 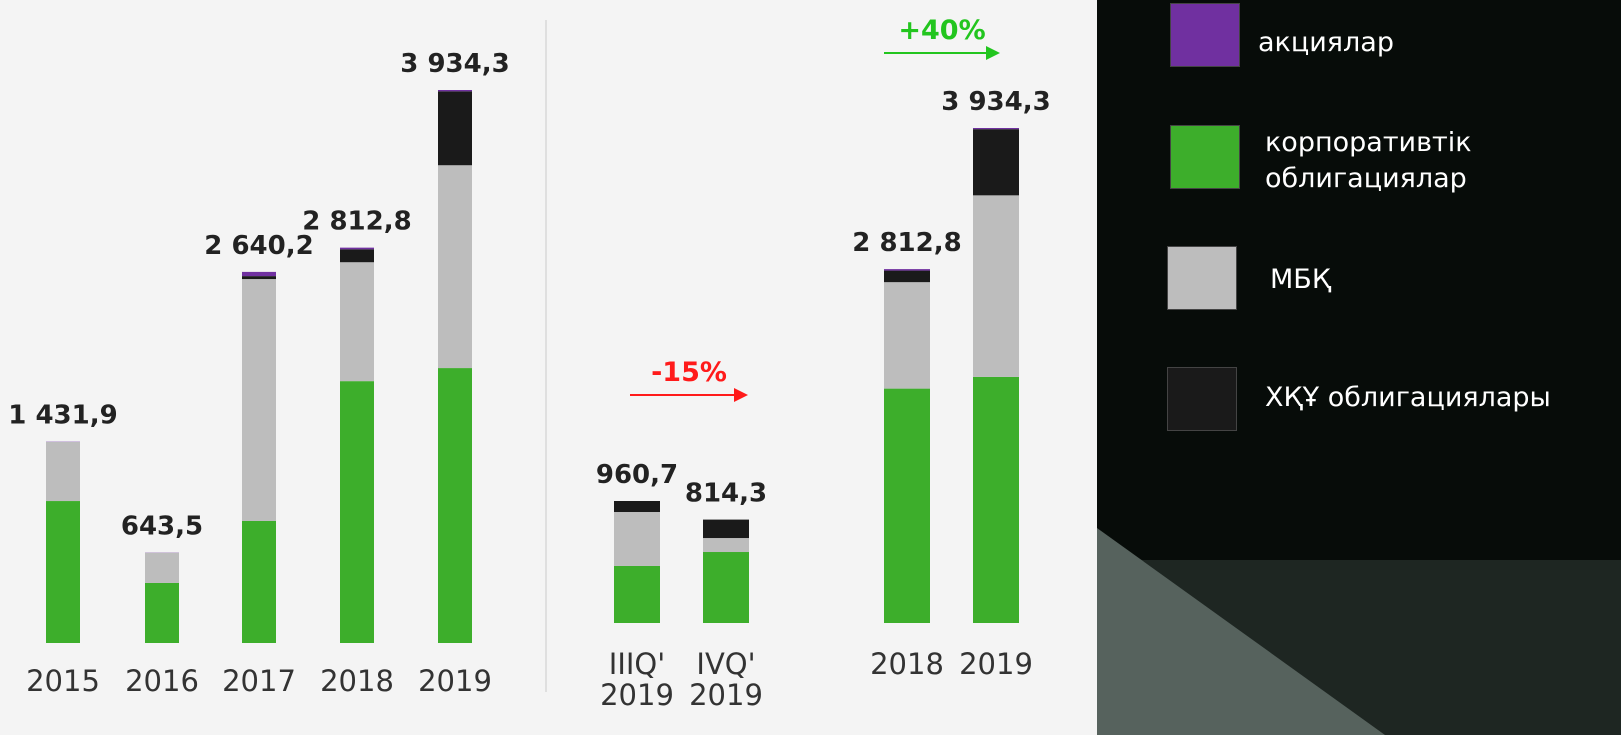 I want to click on legend-label: акциялар, so click(x=1326, y=42).